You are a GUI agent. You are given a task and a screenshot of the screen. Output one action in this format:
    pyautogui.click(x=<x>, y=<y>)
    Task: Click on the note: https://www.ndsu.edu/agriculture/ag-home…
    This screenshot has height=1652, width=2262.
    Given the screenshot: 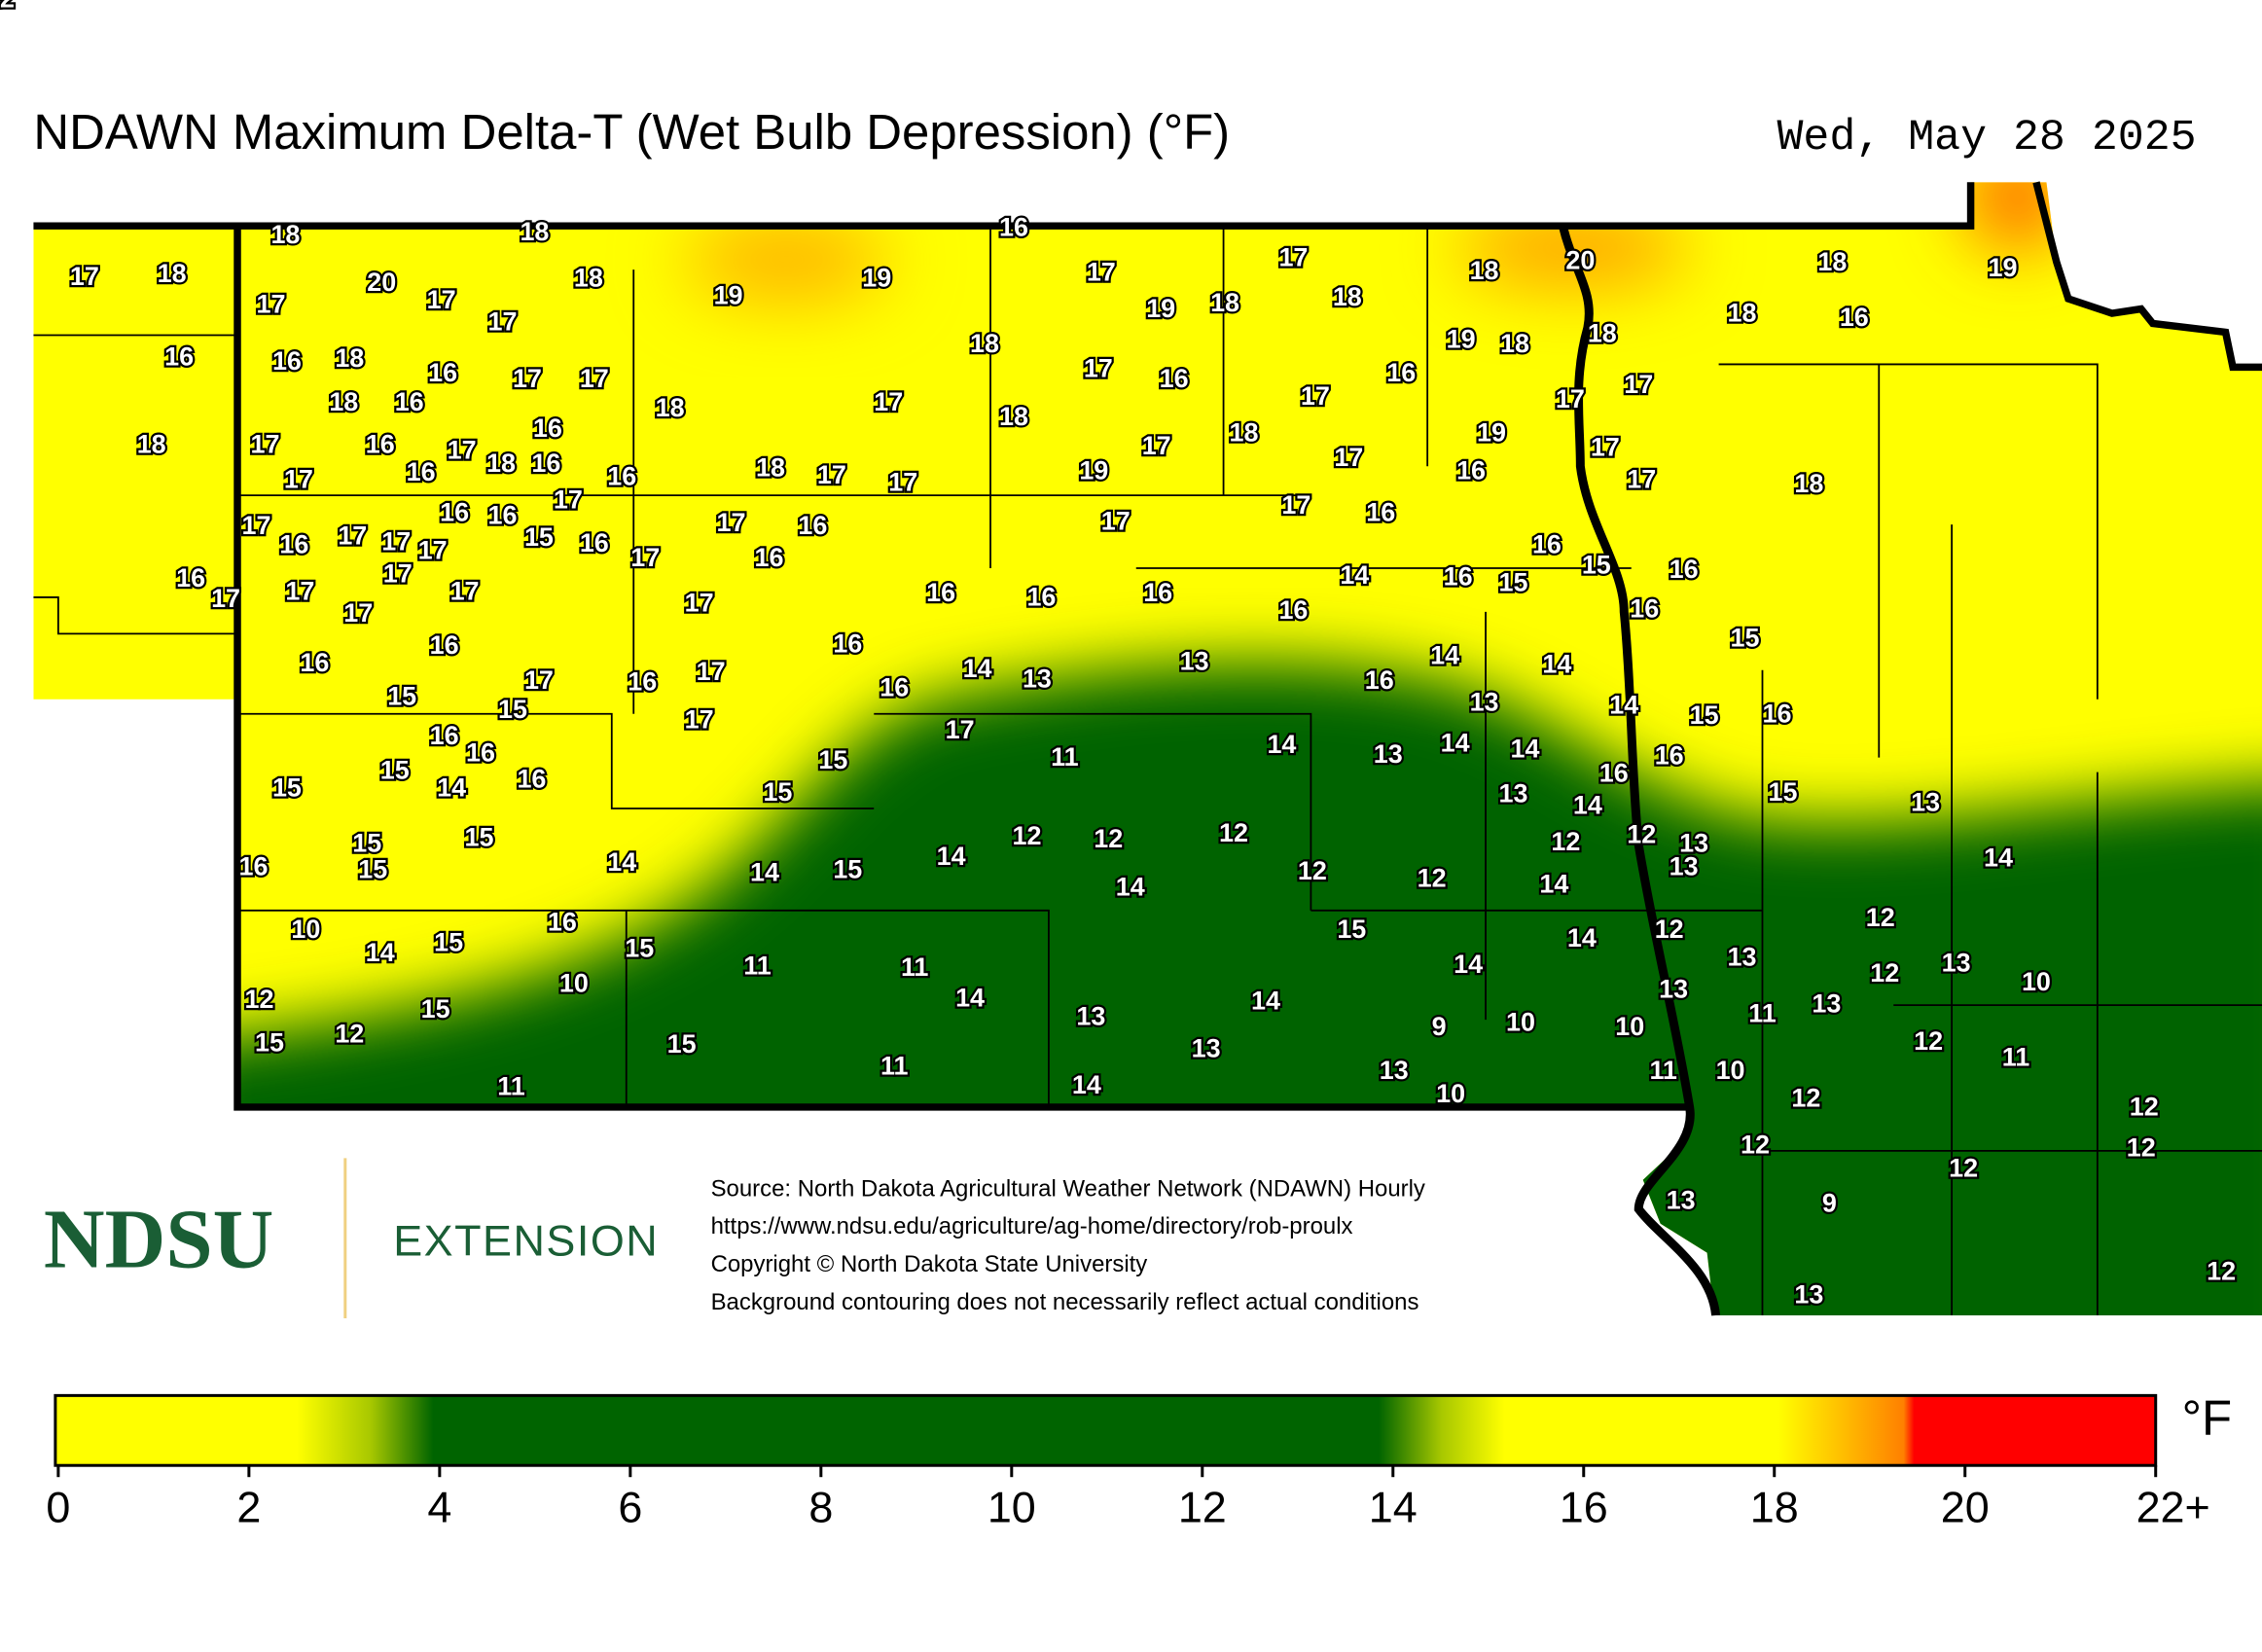 What is the action you would take?
    pyautogui.click(x=1032, y=1226)
    